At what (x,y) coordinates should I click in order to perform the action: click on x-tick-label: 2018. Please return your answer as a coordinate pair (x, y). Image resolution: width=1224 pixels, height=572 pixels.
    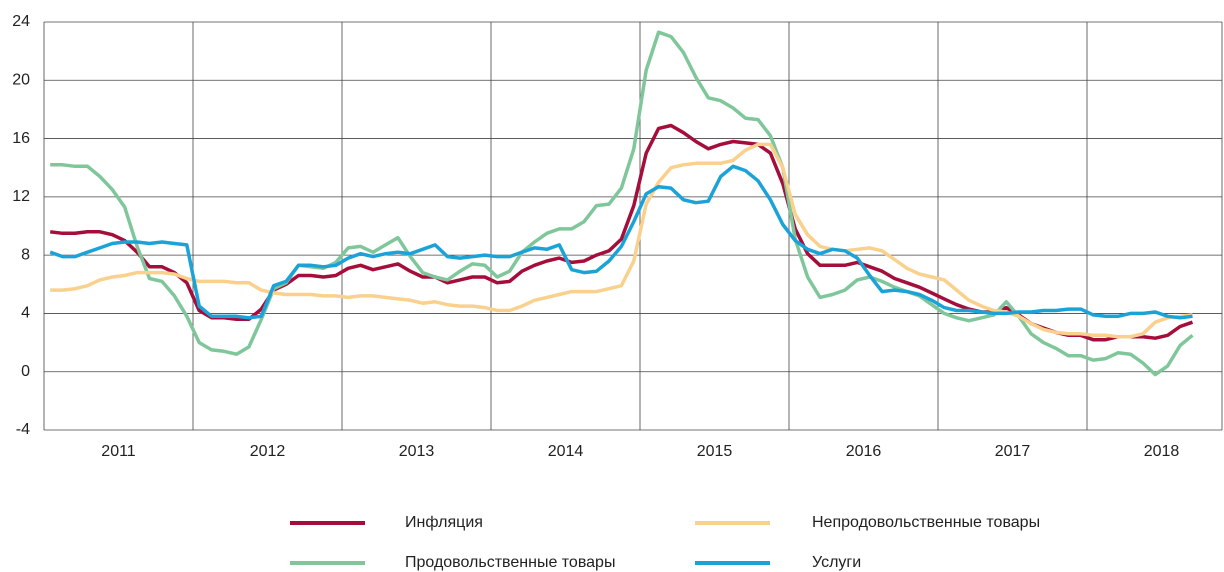
    Looking at the image, I should click on (1162, 451).